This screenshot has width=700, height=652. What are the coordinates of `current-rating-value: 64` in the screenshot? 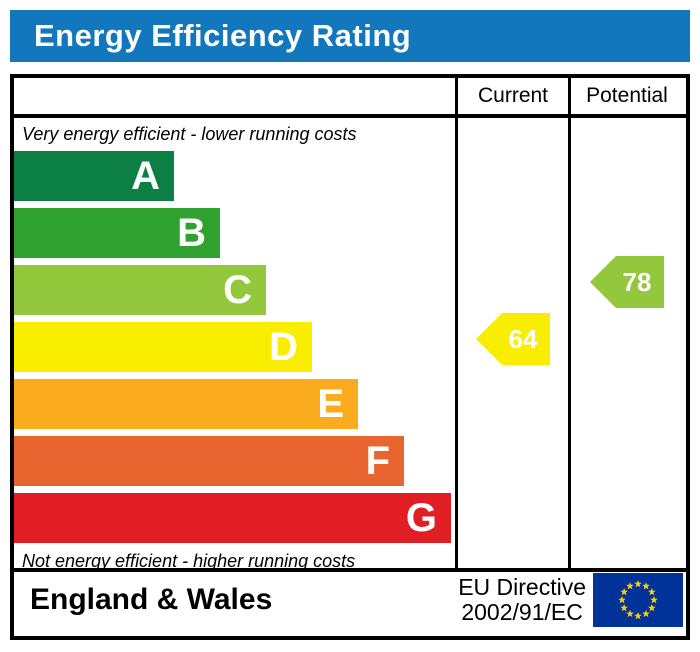 It's located at (523, 338).